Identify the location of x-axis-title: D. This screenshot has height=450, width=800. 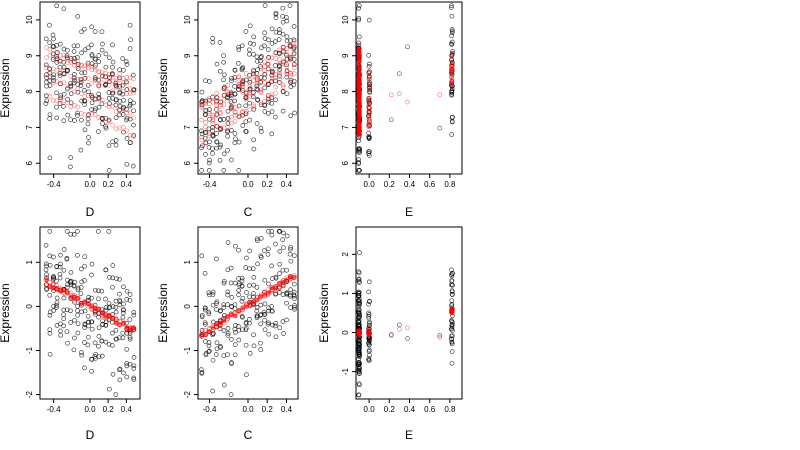
(90, 435).